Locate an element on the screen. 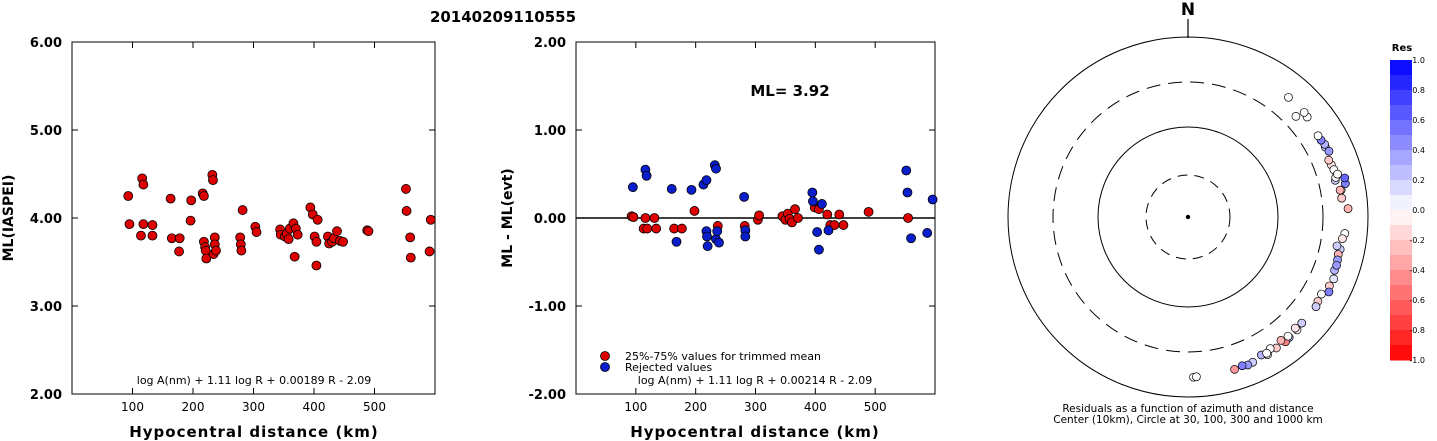  ring-30km is located at coordinates (1188, 217).